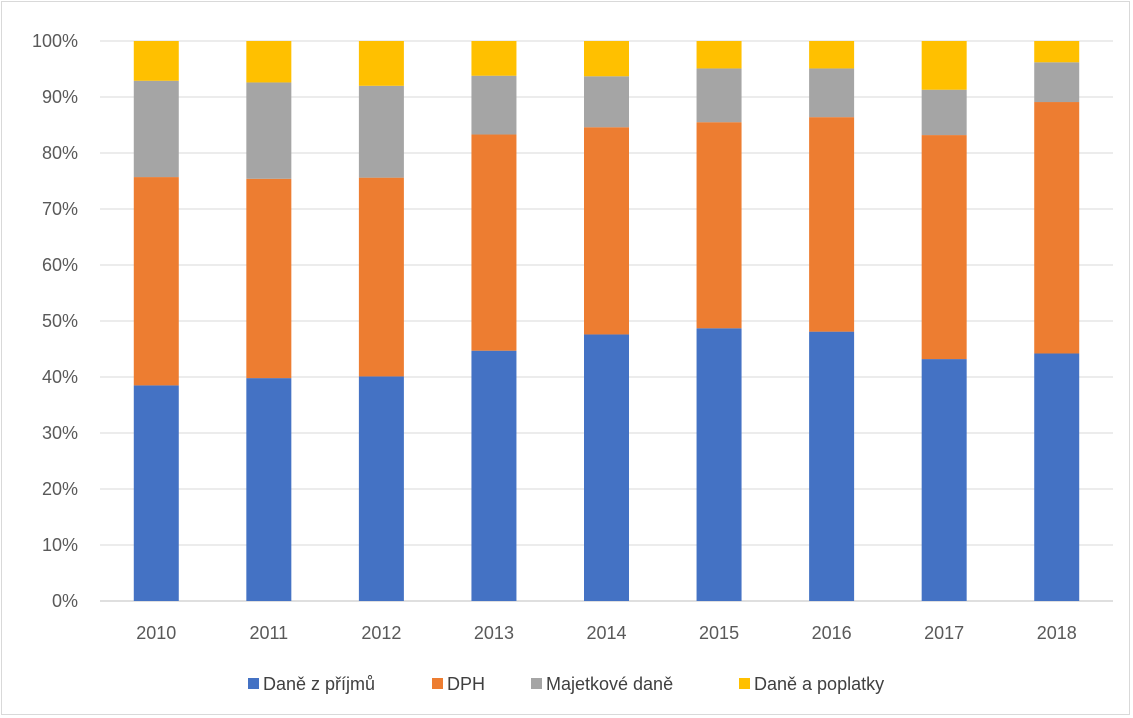 This screenshot has height=718, width=1133. What do you see at coordinates (60, 265) in the screenshot?
I see `y-tick-label: 60%` at bounding box center [60, 265].